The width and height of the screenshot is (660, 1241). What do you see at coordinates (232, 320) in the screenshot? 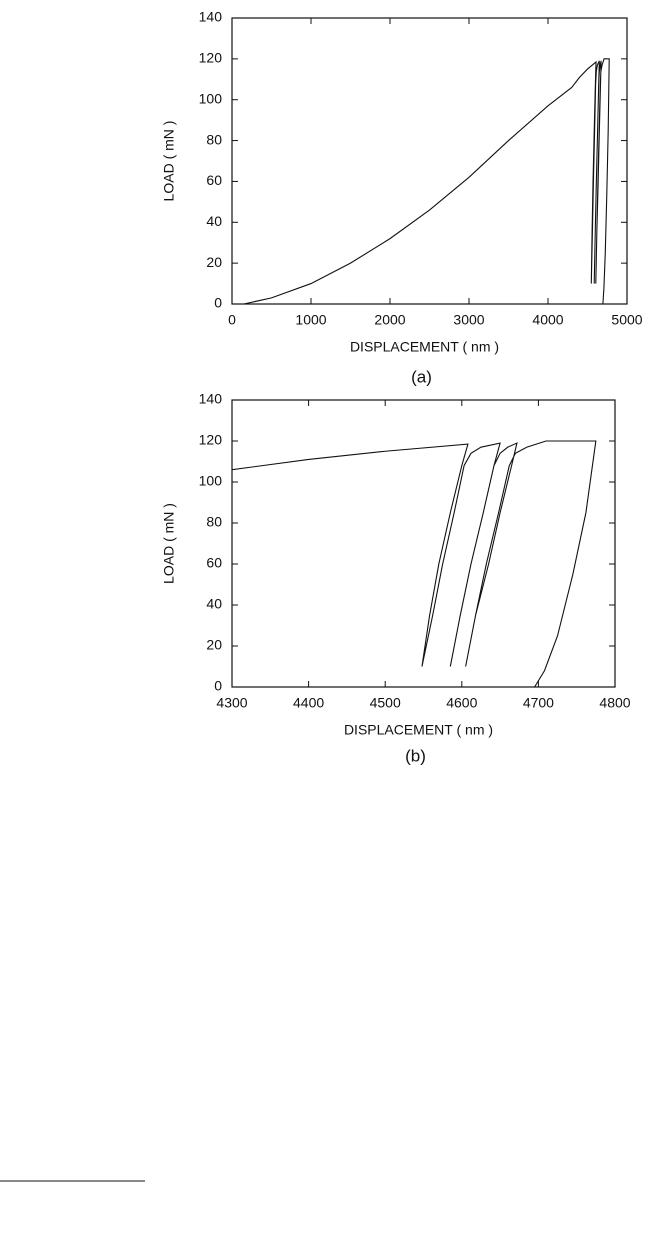
I see `x-tick-label: 0` at bounding box center [232, 320].